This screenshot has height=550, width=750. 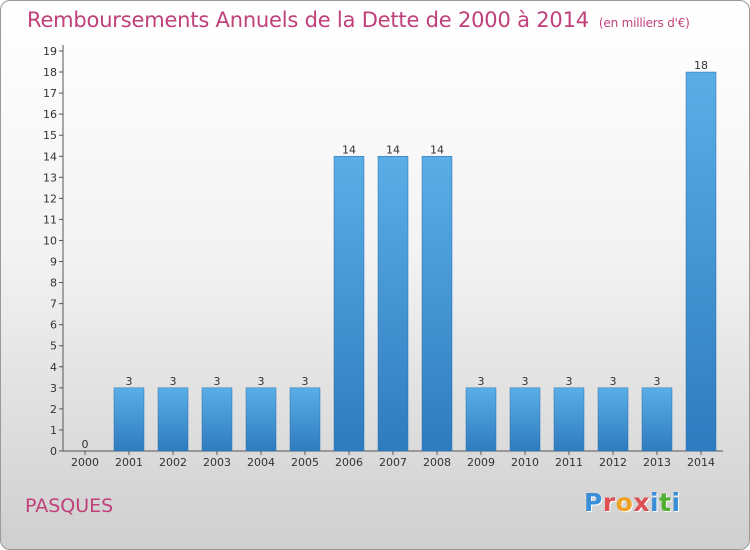 What do you see at coordinates (437, 149) in the screenshot?
I see `data-label-2008: 14` at bounding box center [437, 149].